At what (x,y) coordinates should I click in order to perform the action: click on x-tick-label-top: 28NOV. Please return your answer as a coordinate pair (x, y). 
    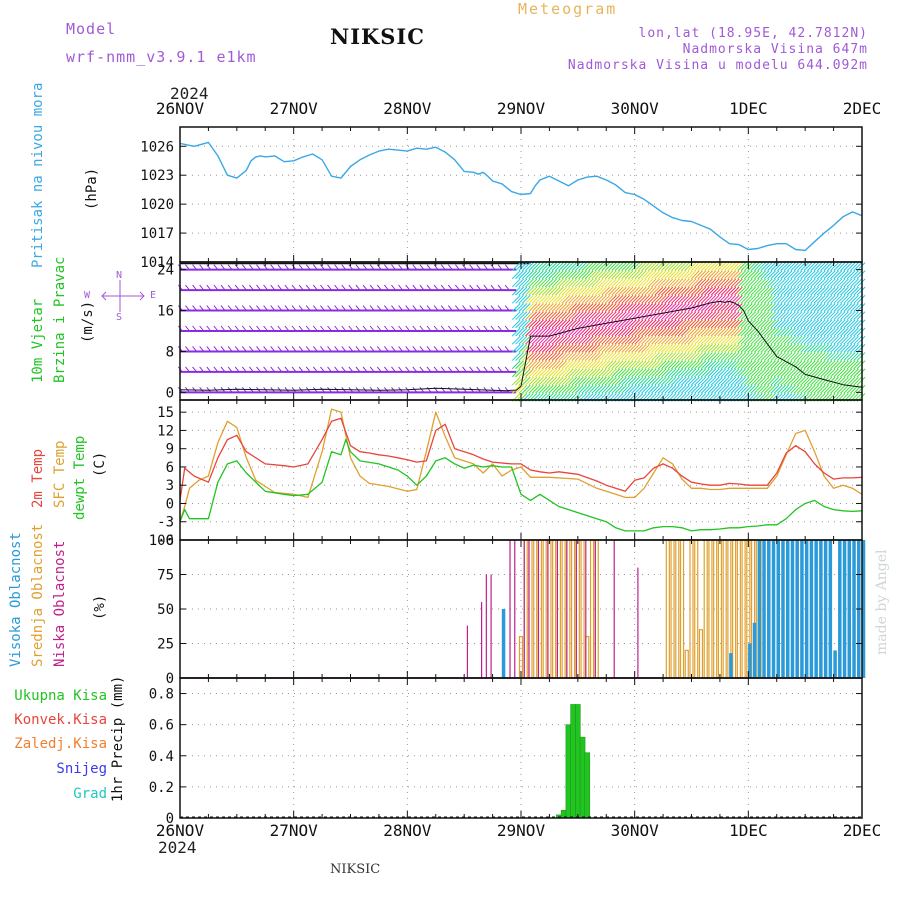
    Looking at the image, I should click on (407, 108).